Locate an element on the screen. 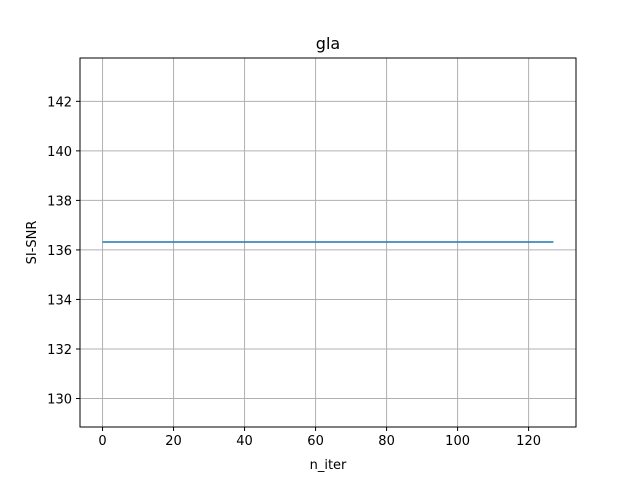  x-axis-label: n_iter is located at coordinates (328, 465).